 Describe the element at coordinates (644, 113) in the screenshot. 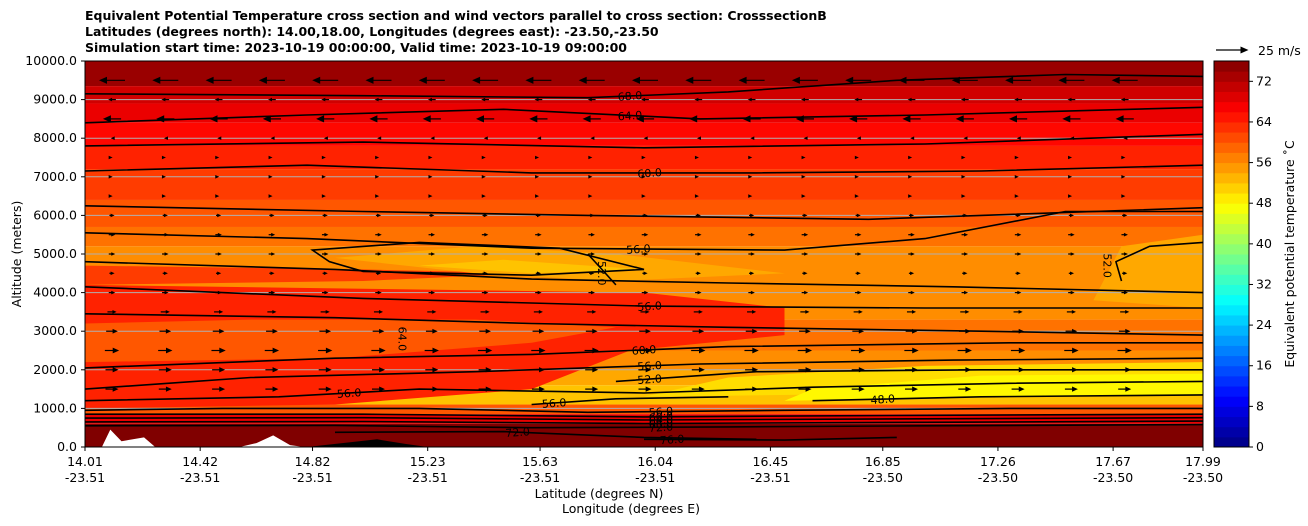

I see `theta-e-band` at that location.